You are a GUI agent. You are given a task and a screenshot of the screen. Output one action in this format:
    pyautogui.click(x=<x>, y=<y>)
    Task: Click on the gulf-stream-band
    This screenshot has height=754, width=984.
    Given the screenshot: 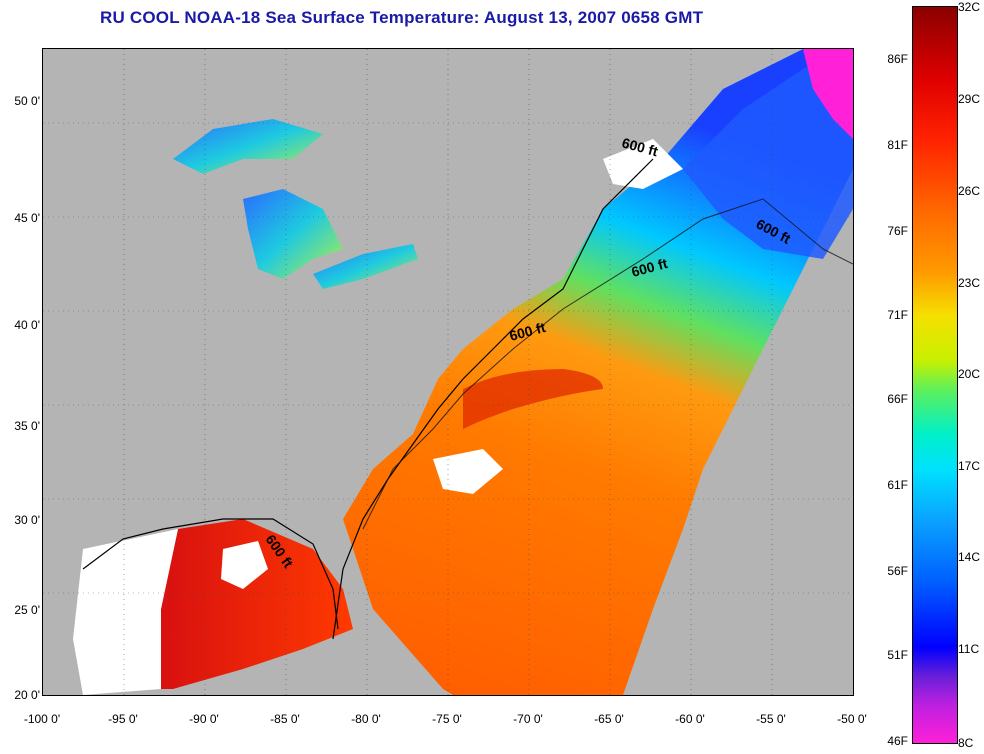 What is the action you would take?
    pyautogui.click(x=533, y=399)
    